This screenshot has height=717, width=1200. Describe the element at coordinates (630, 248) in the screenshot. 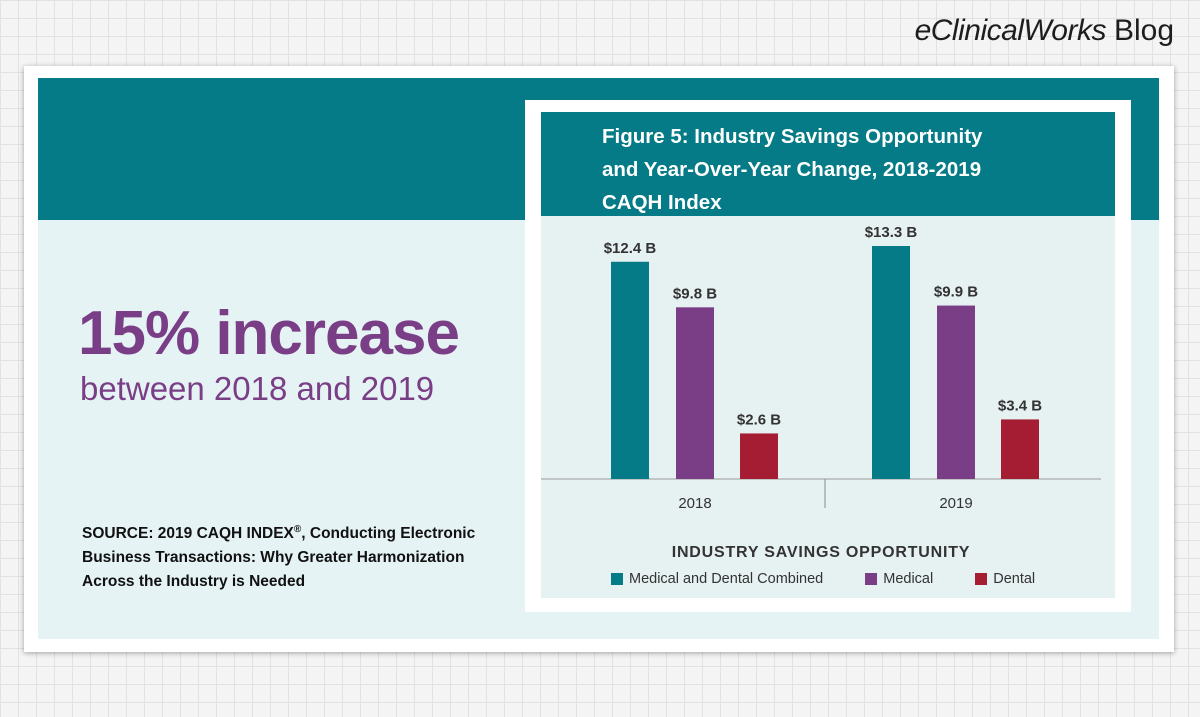

I see `data-label-2018-s0: $12.4 B` at that location.